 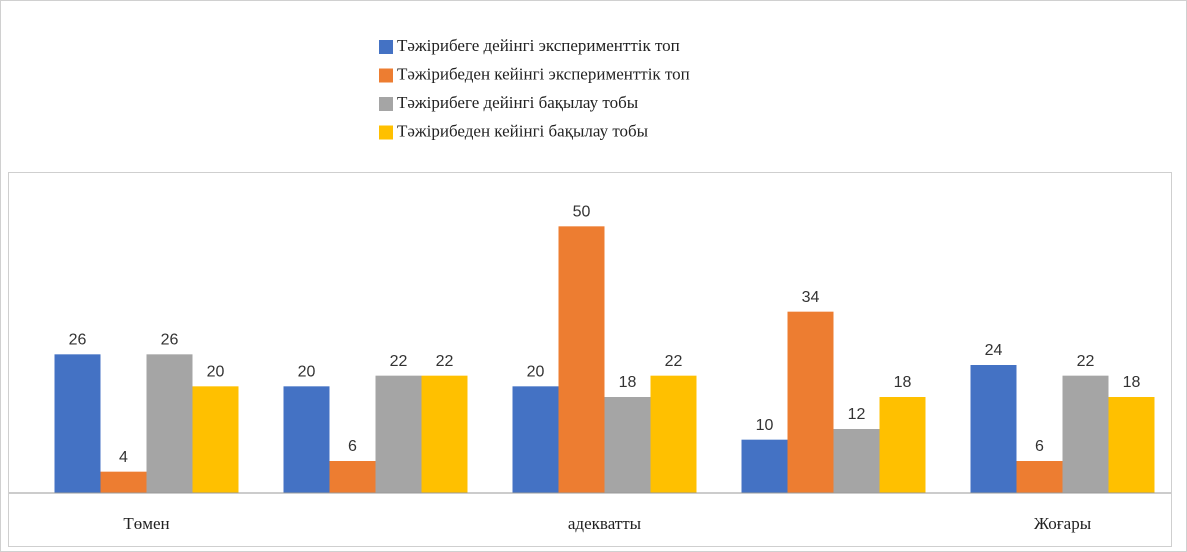 I want to click on x-tick-label: Жоғары, so click(x=1063, y=523).